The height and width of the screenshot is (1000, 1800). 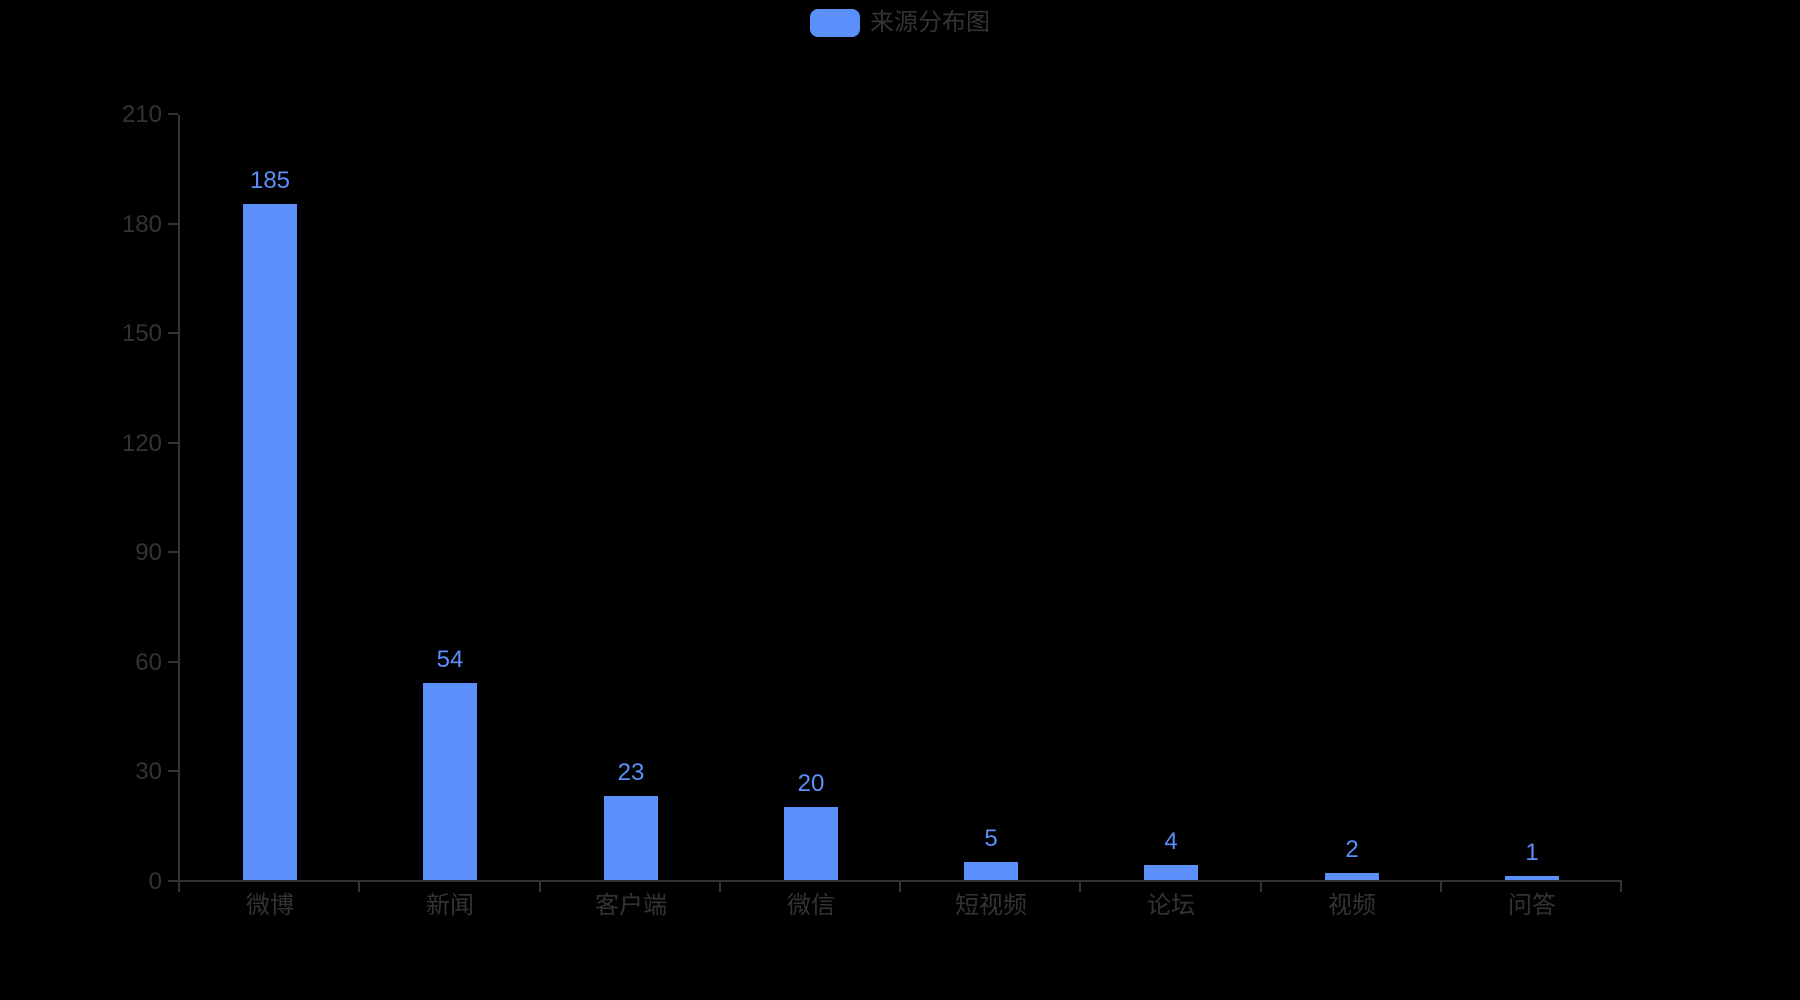 I want to click on legend-swatch-icon, so click(x=835, y=23).